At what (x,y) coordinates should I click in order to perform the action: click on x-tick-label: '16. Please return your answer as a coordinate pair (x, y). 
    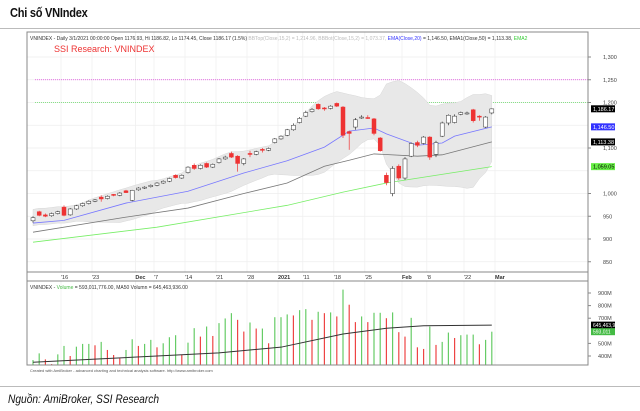
    Looking at the image, I should click on (64, 278).